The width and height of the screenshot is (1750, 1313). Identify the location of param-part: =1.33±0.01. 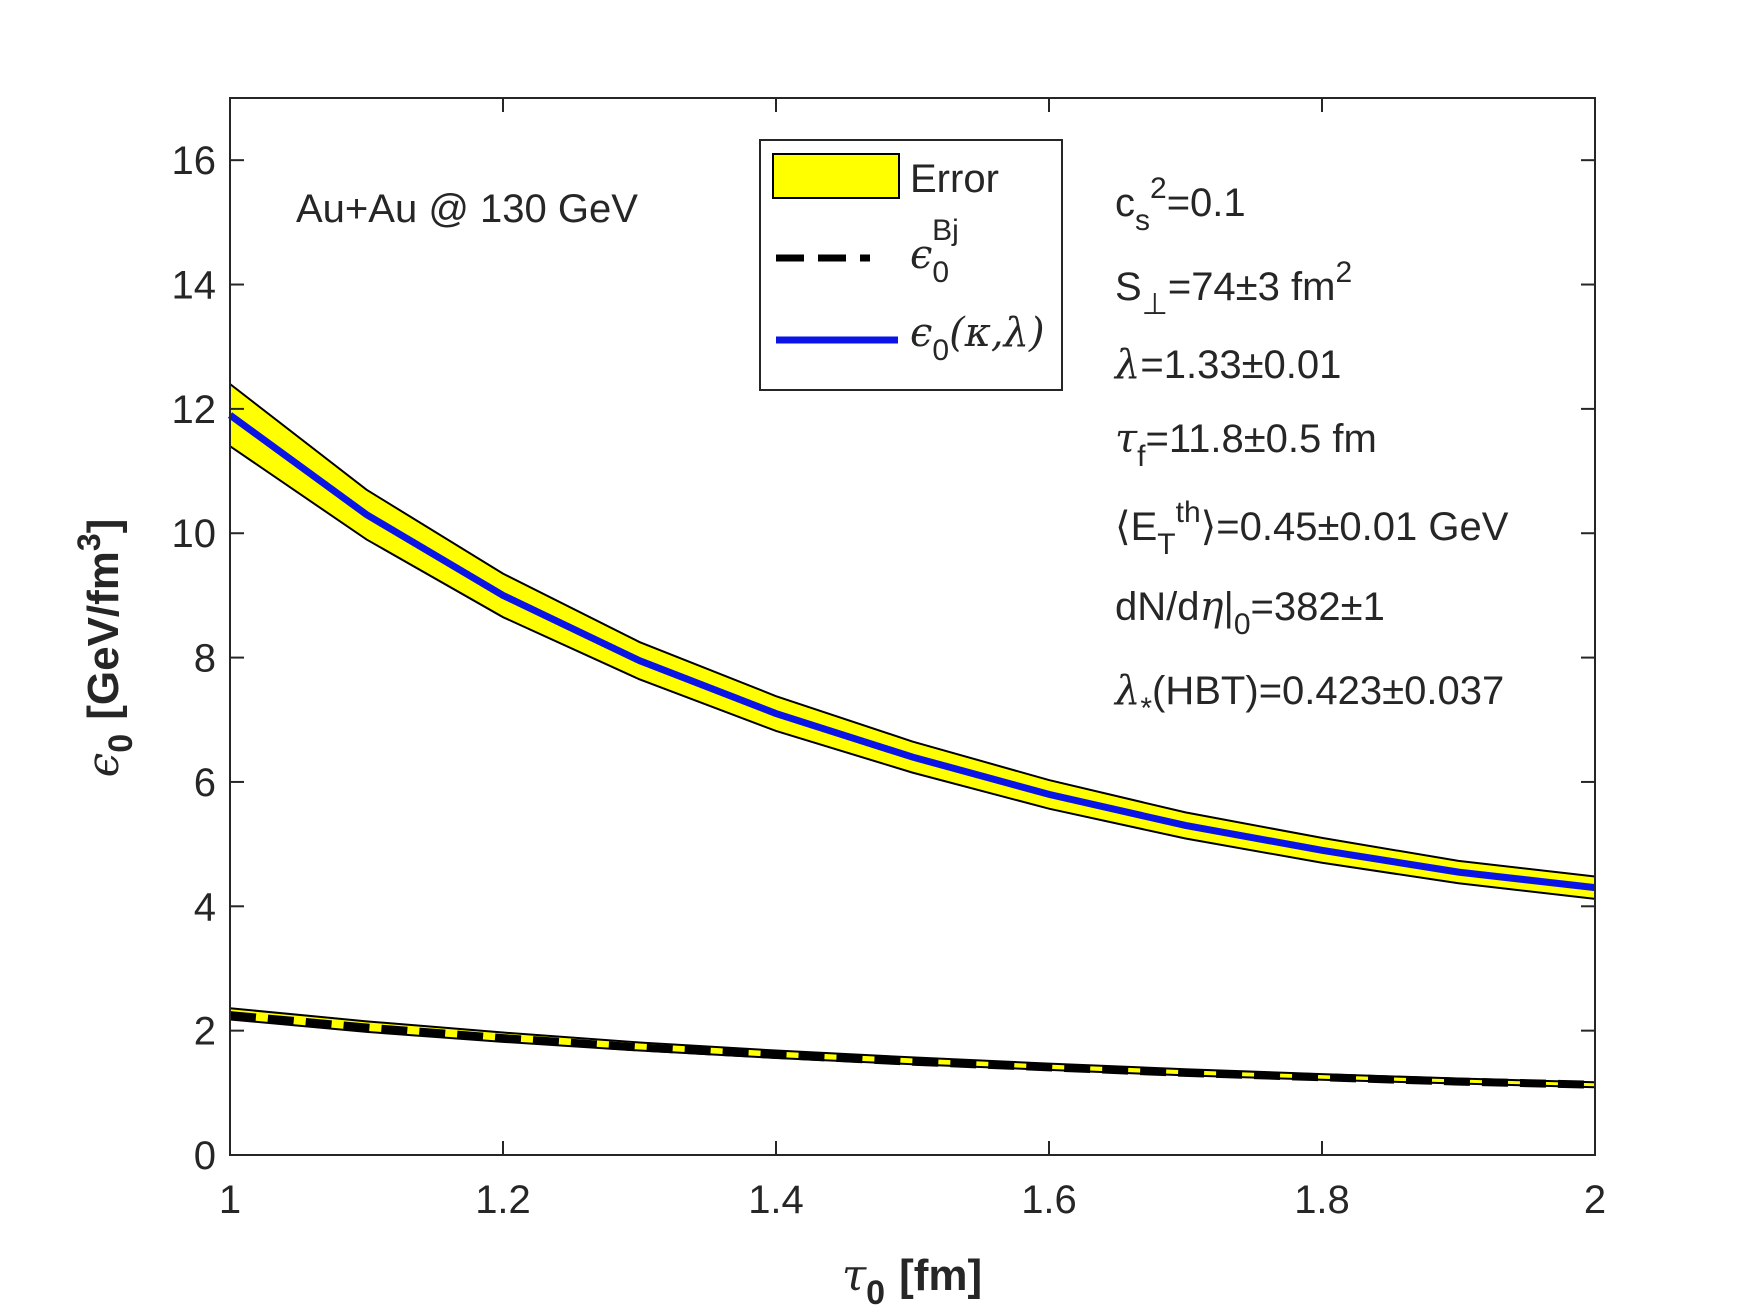
(1240, 365).